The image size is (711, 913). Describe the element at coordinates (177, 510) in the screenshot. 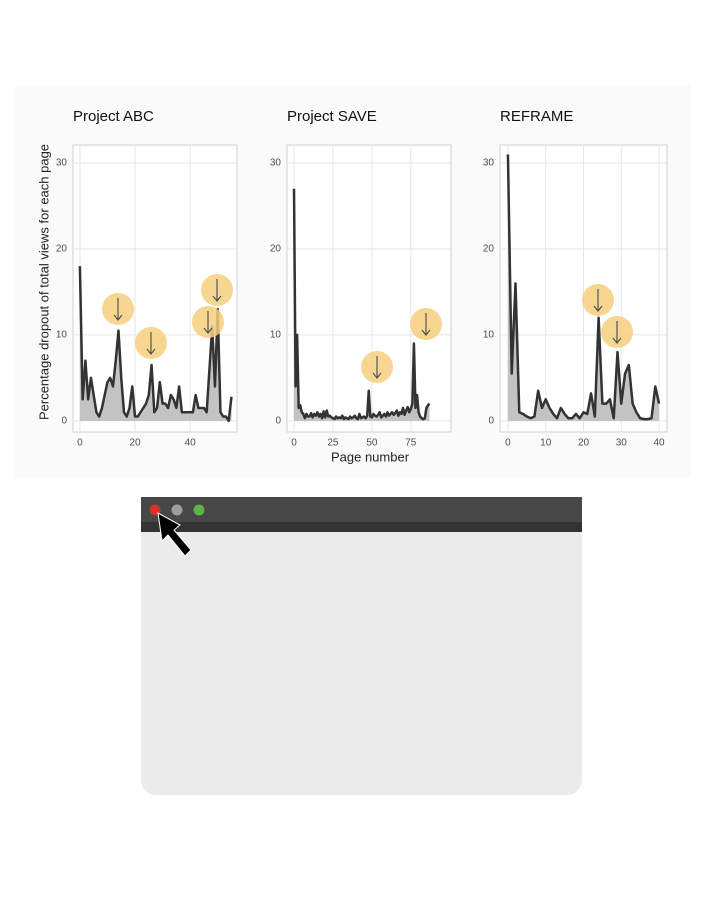

I see `minimize-button` at that location.